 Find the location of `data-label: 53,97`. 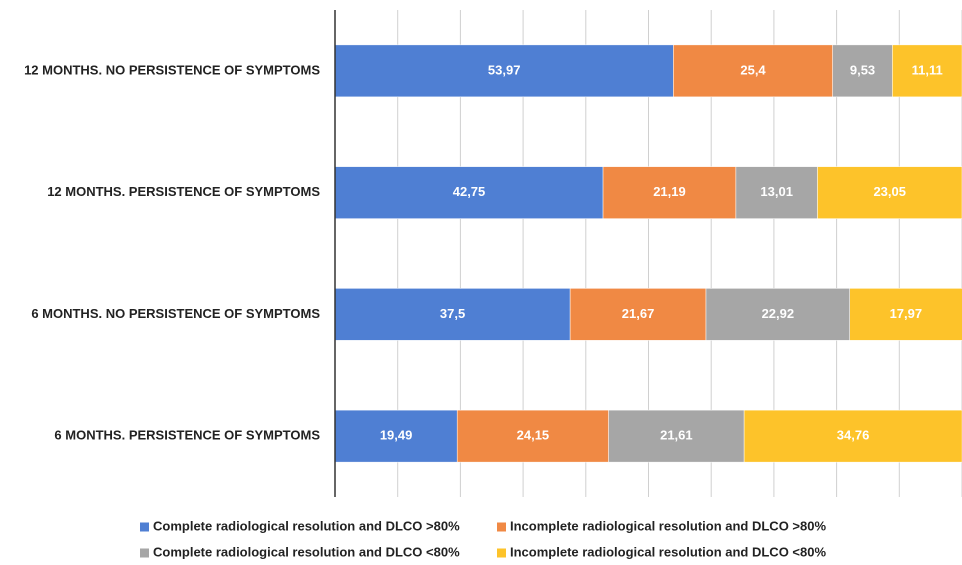

data-label: 53,97 is located at coordinates (504, 69).